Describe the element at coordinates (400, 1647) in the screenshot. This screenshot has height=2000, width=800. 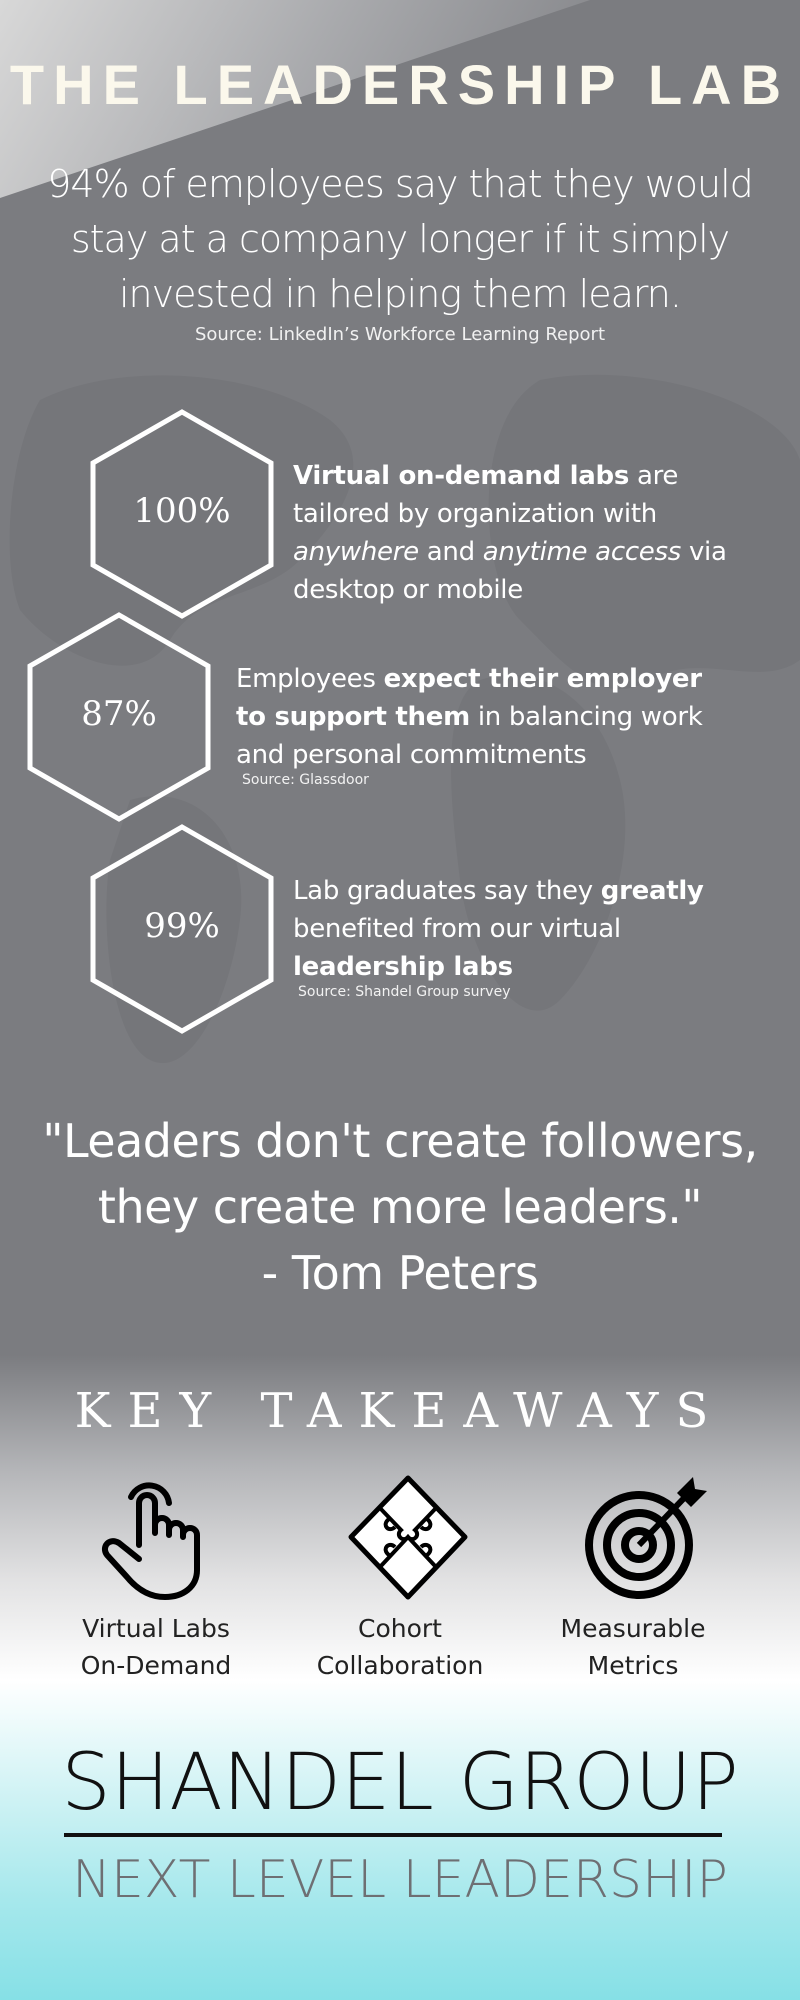
I see `takeaway-cohort: Cohort Collaboration` at that location.